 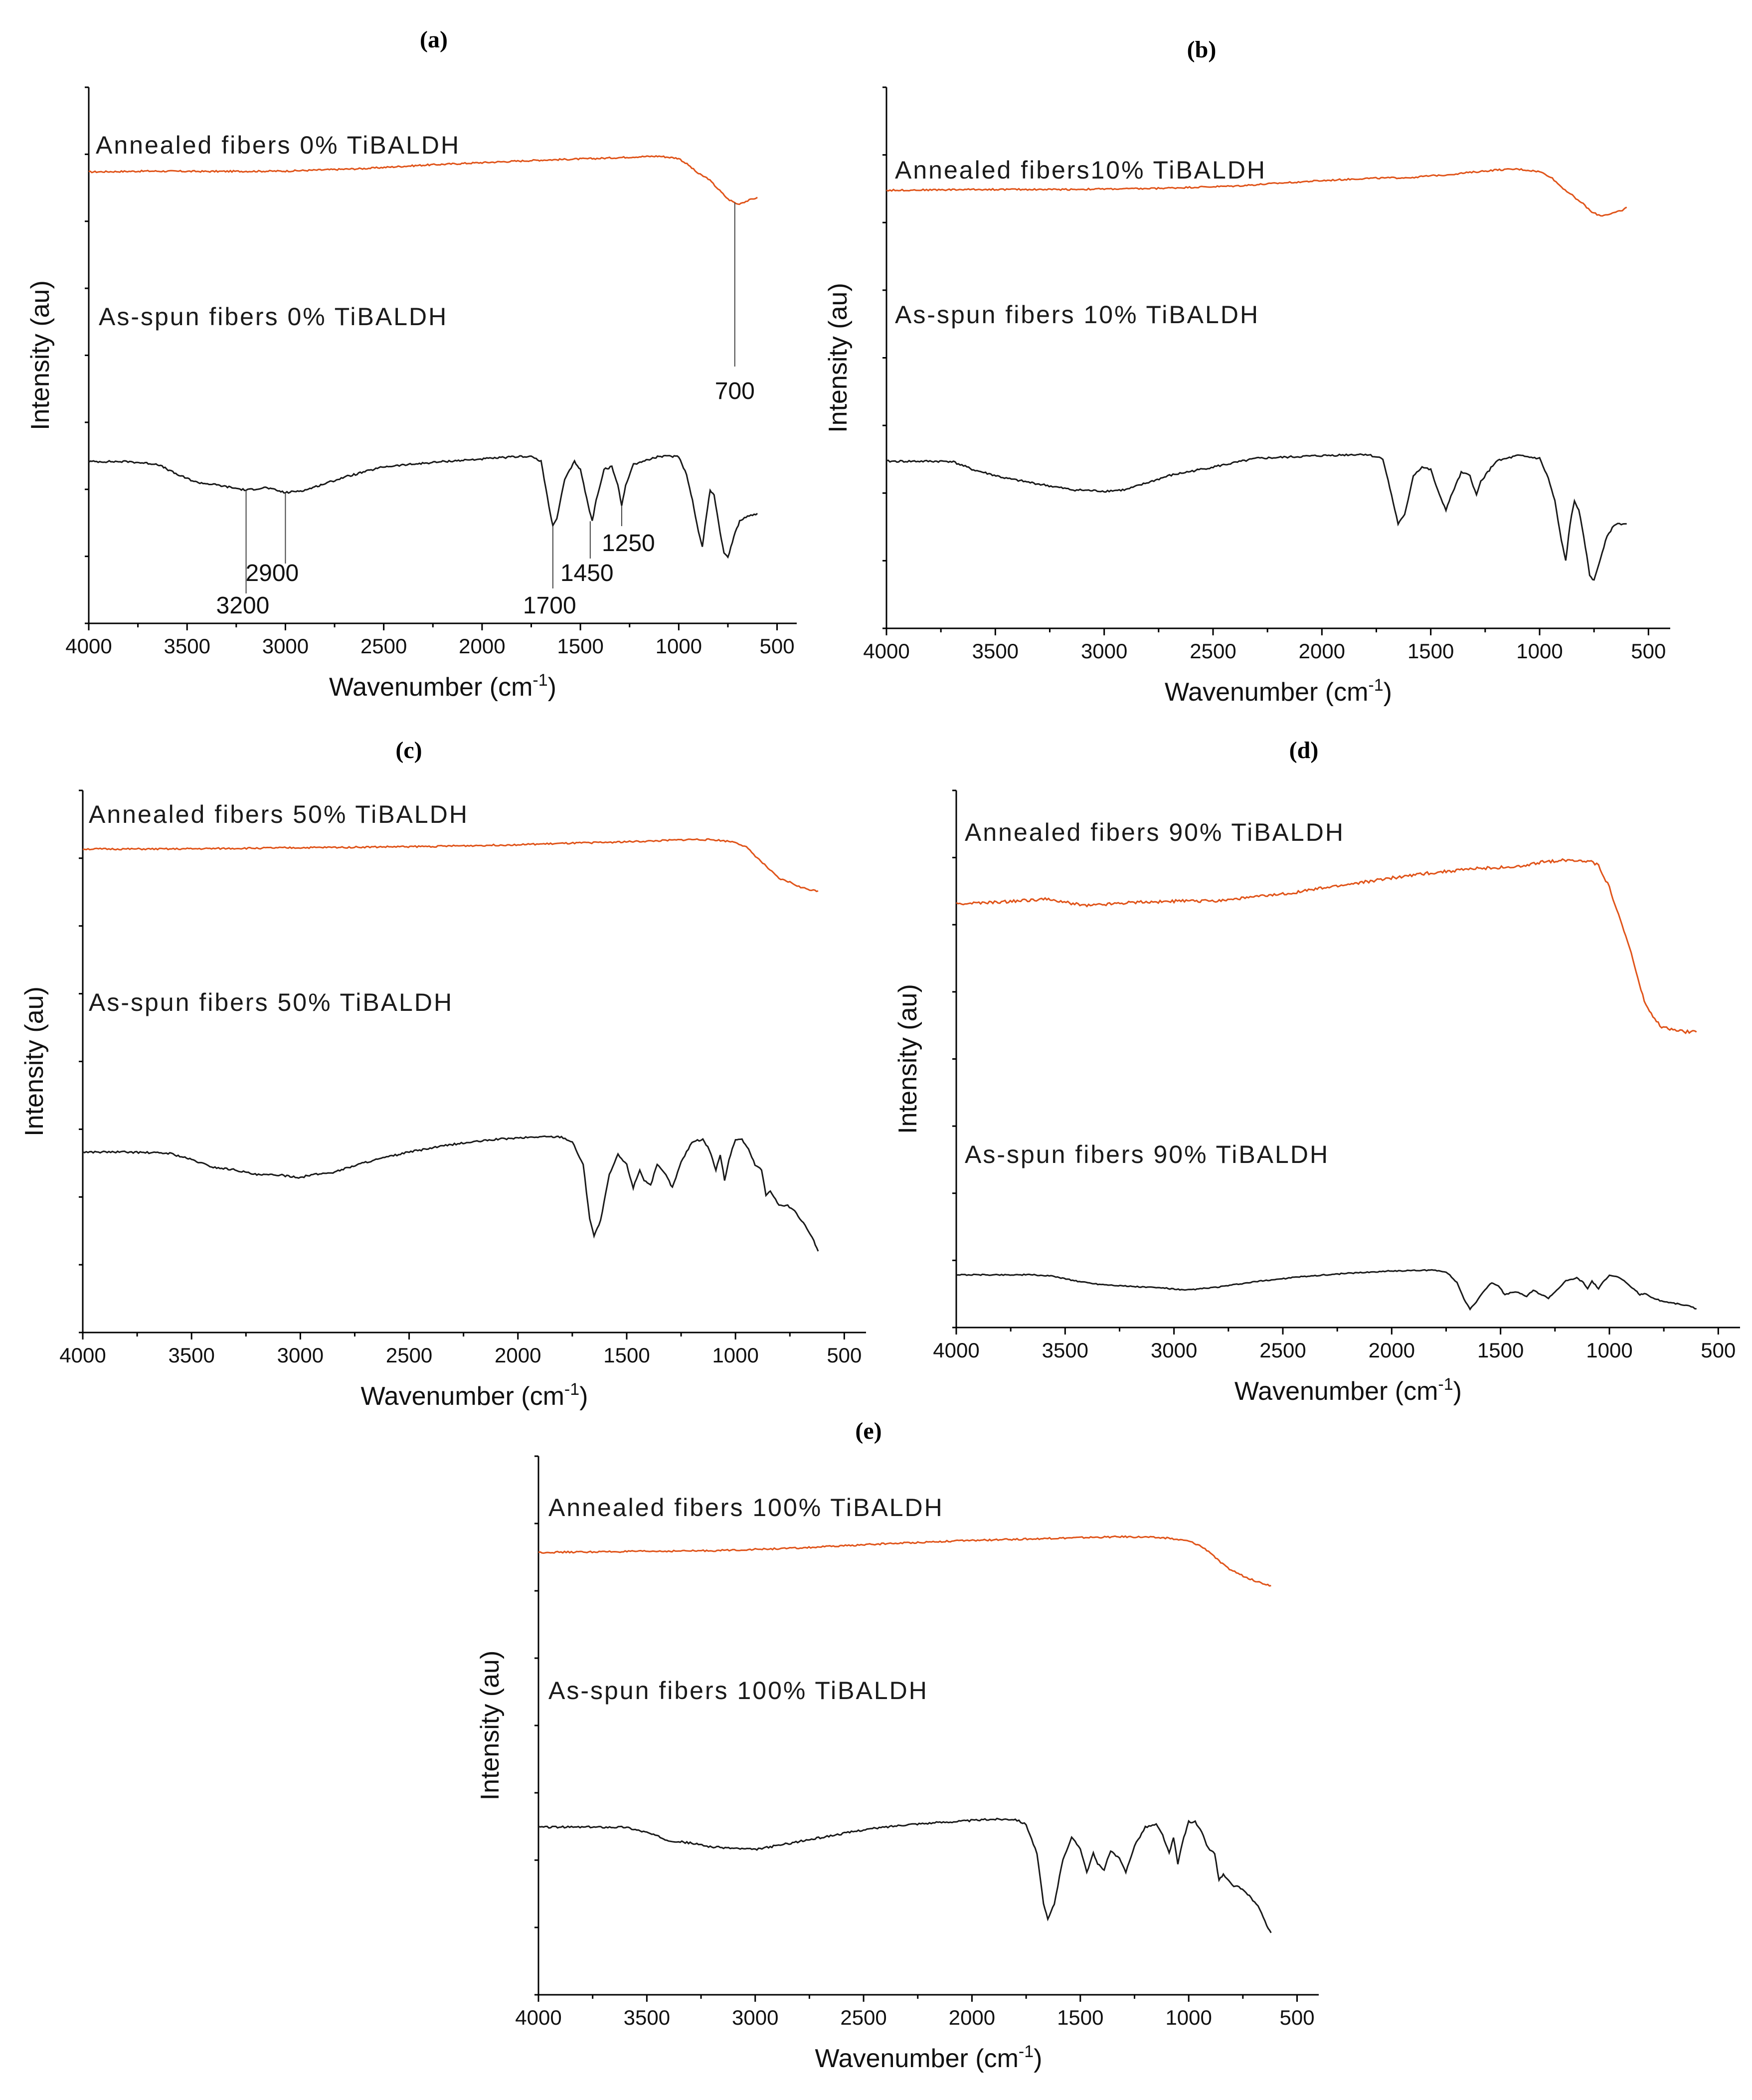 What do you see at coordinates (272, 573) in the screenshot?
I see `peak-label: 2900` at bounding box center [272, 573].